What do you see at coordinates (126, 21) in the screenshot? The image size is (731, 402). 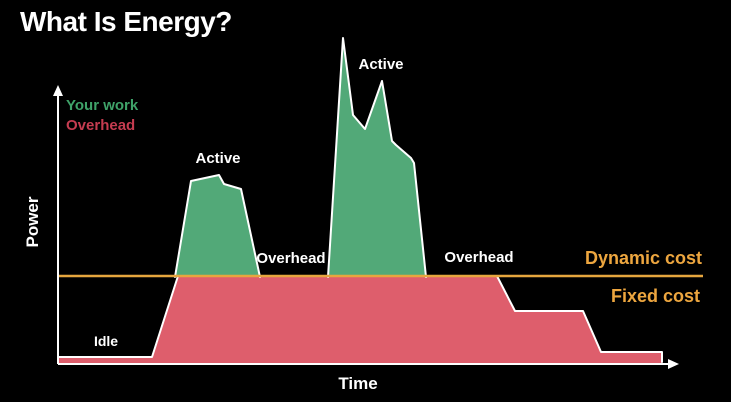 I see `slide-title: What Is Energy?` at bounding box center [126, 21].